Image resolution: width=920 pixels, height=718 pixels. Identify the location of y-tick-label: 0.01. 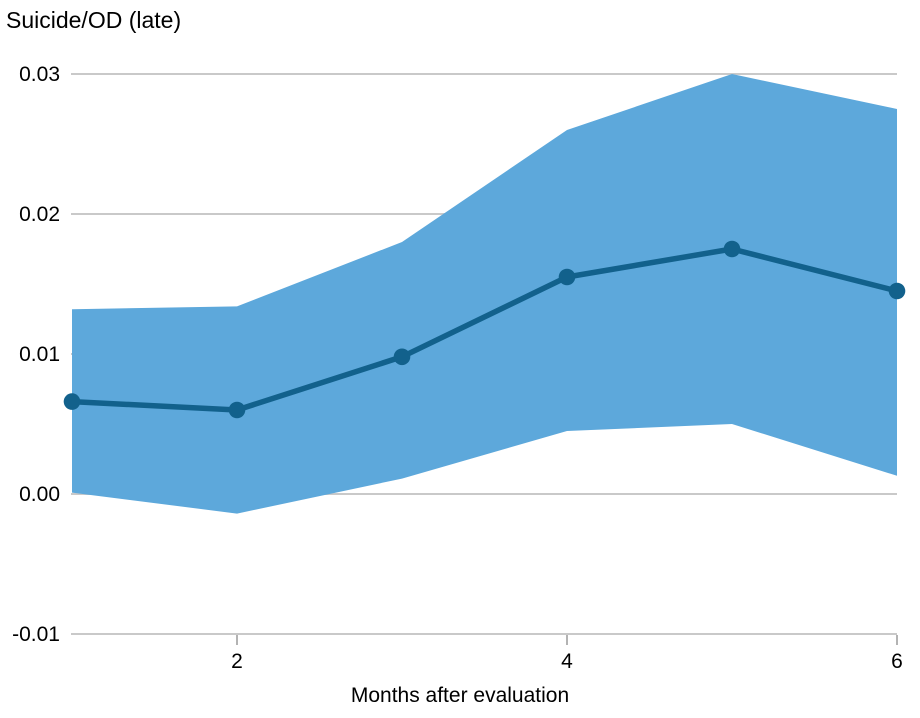
(39, 354).